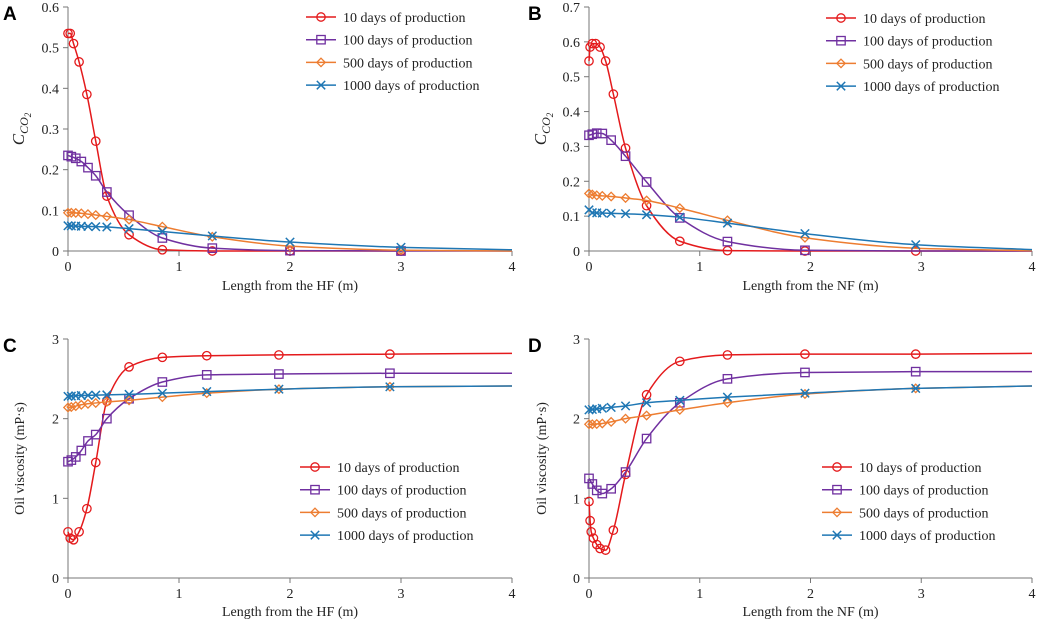  What do you see at coordinates (810, 612) in the screenshot?
I see `x-axis-title: Length from the NF (m)` at bounding box center [810, 612].